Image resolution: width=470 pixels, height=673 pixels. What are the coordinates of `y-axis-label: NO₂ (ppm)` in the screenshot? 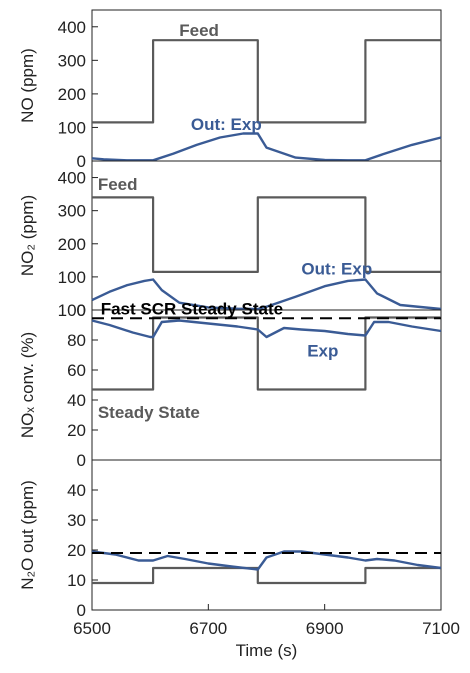 It's located at (27, 235).